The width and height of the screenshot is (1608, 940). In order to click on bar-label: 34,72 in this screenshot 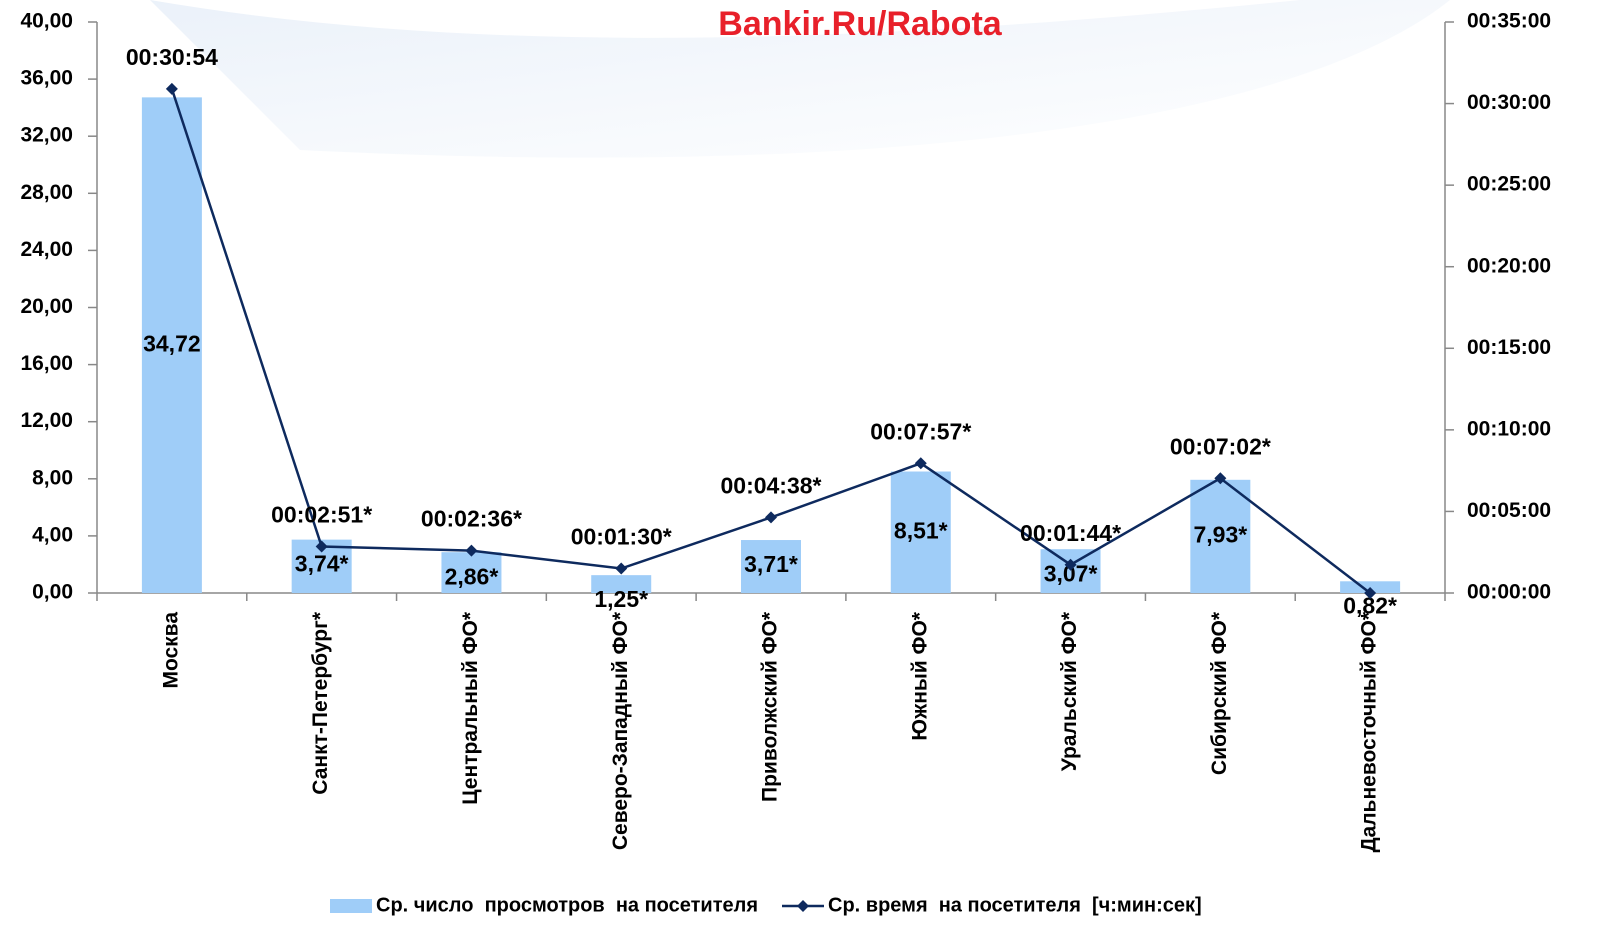, I will do `click(172, 343)`.